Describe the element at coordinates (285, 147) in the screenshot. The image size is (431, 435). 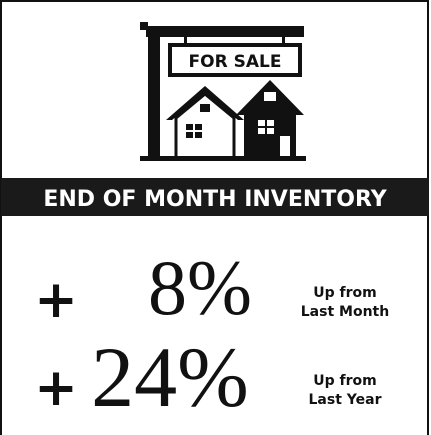
I see `house-door` at that location.